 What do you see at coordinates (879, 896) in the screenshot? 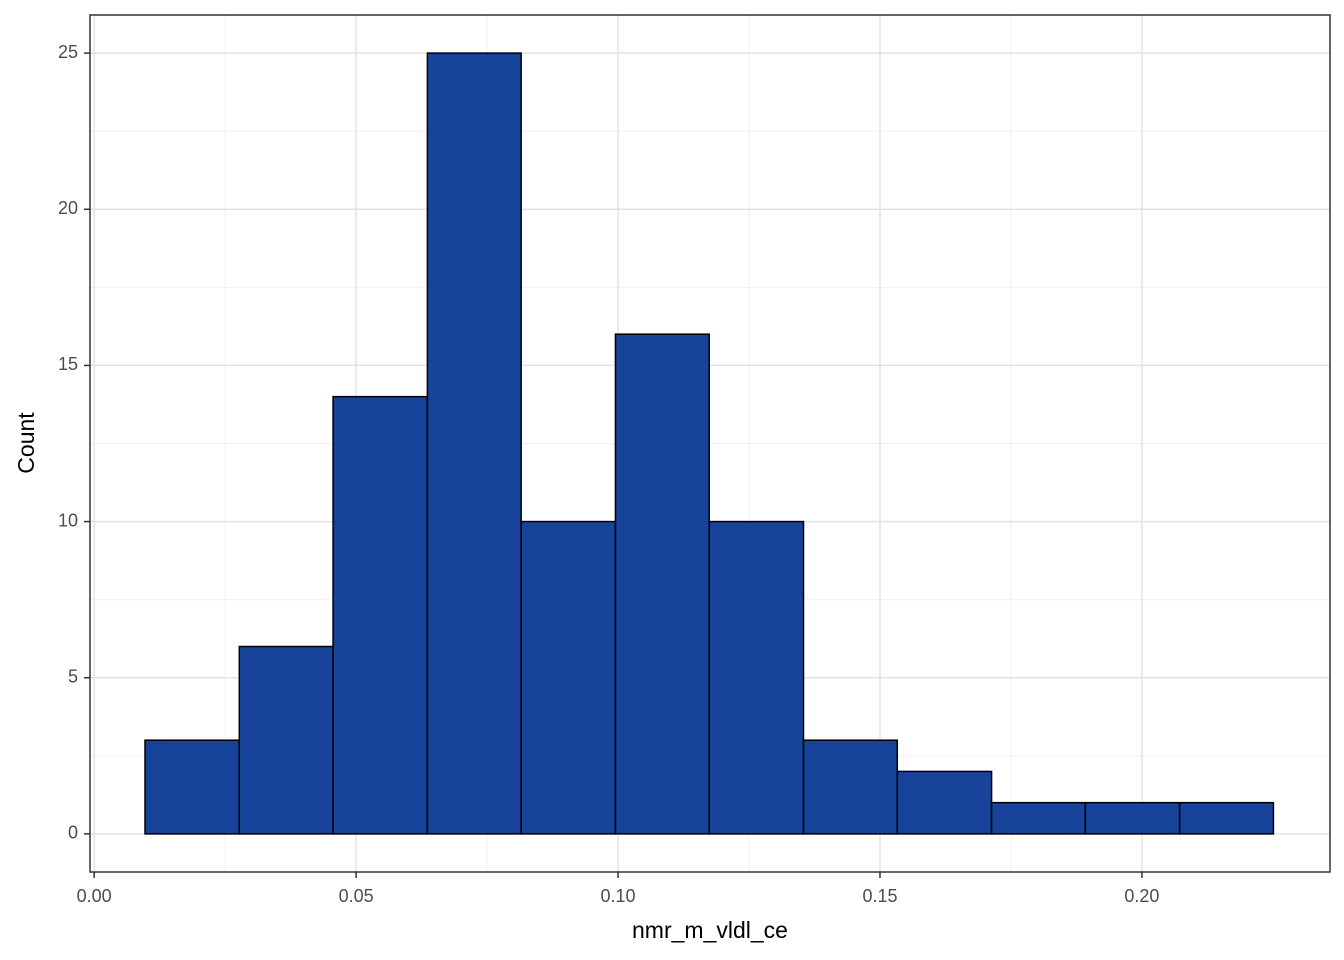
I see `x-tick-label: 0.15` at bounding box center [879, 896].